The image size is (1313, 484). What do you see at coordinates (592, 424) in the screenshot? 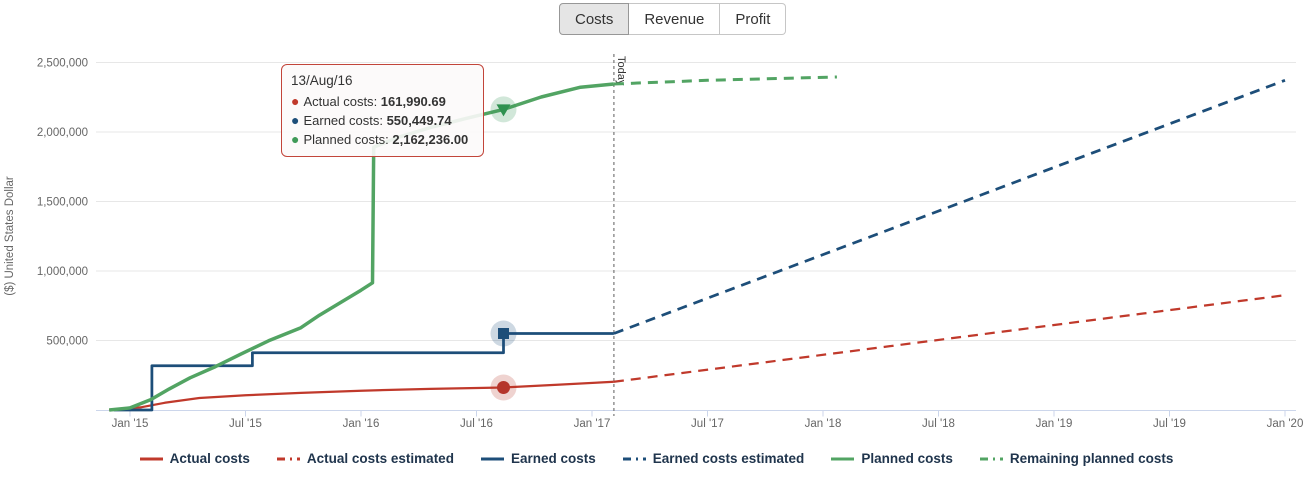
I see `x-axis-tick-label: Jan '17` at bounding box center [592, 424].